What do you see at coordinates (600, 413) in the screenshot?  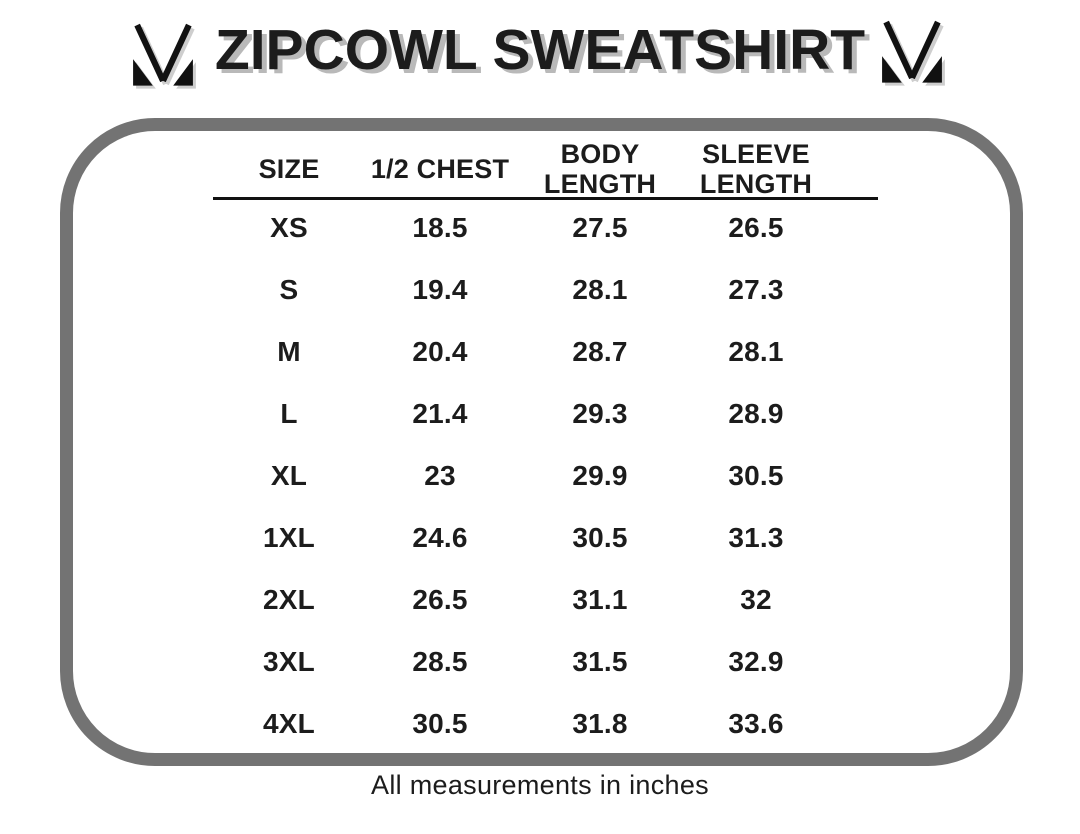 I see `measurement-cell: 29.3` at bounding box center [600, 413].